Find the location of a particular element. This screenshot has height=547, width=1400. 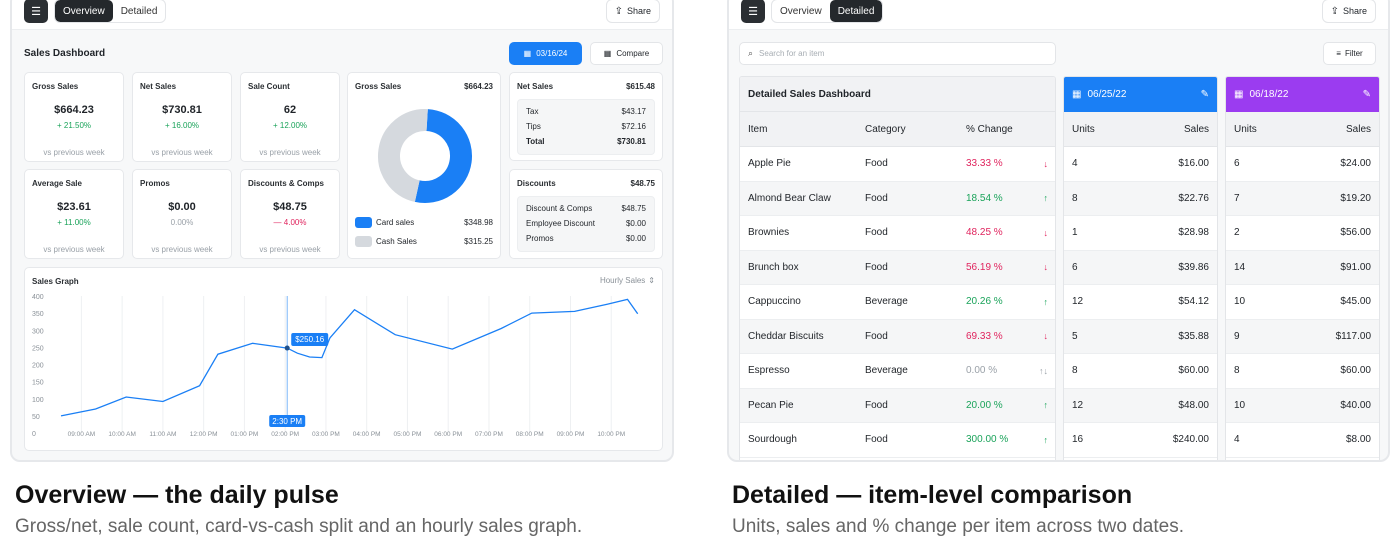

search-placeholder: Search for an item is located at coordinates (792, 53).